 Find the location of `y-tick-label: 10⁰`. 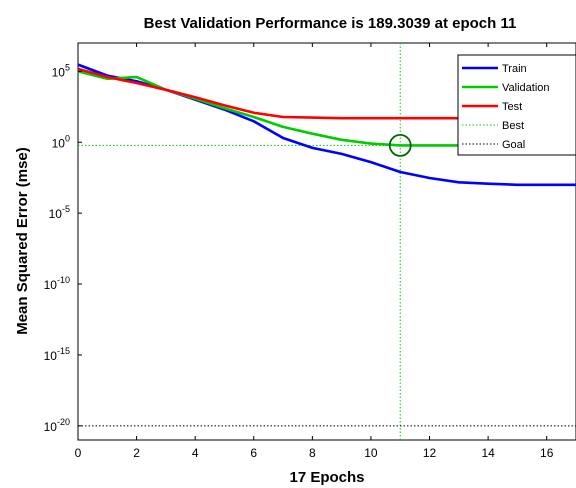

y-tick-label: 10⁰ is located at coordinates (61, 141).